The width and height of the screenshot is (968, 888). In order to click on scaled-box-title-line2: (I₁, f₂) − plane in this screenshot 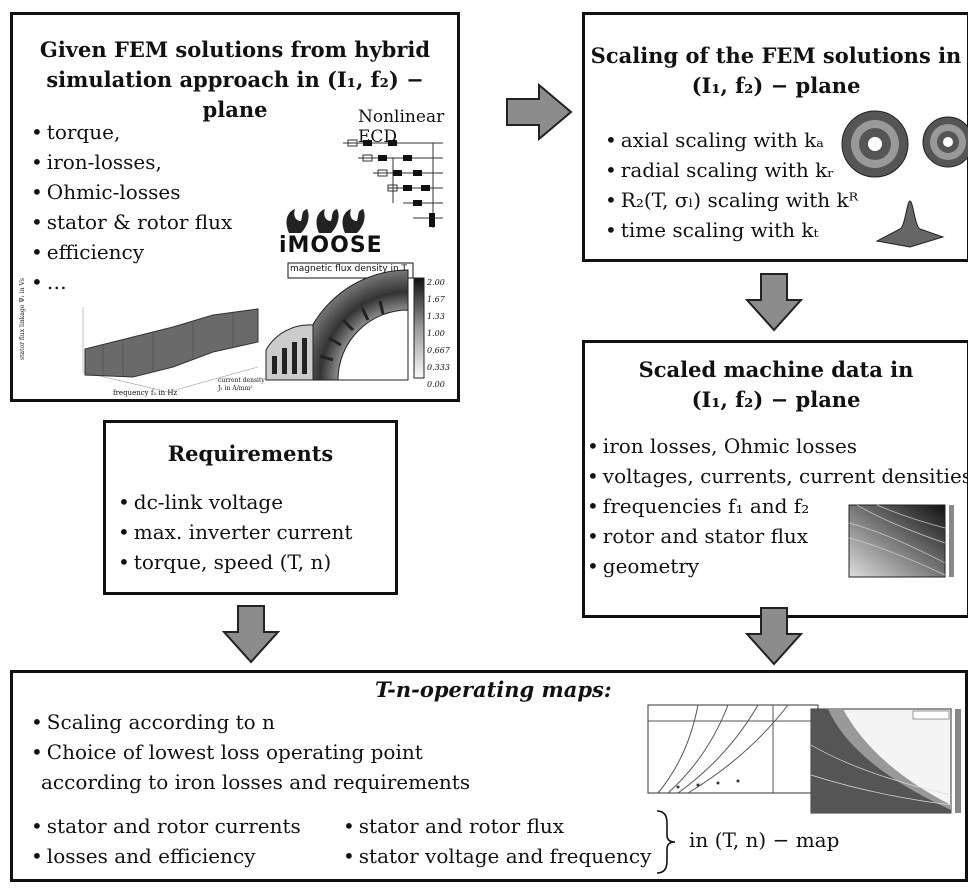, I will do `click(776, 399)`.